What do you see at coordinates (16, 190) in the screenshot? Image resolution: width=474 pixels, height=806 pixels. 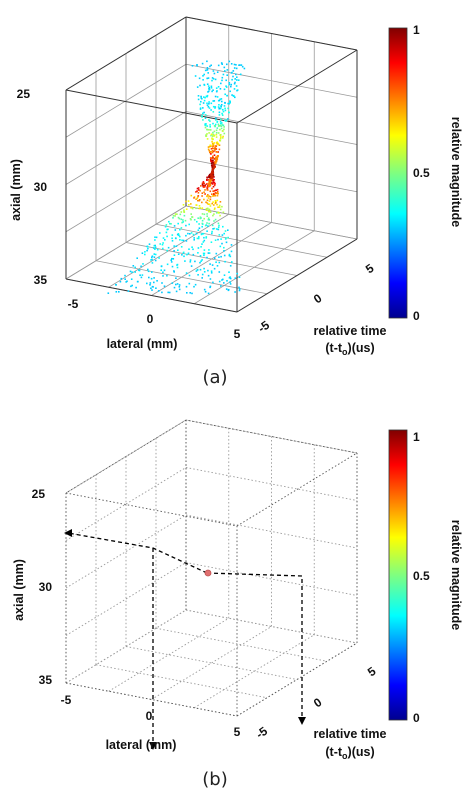 I see `panel-a-axial-label: axial (mm)` at bounding box center [16, 190].